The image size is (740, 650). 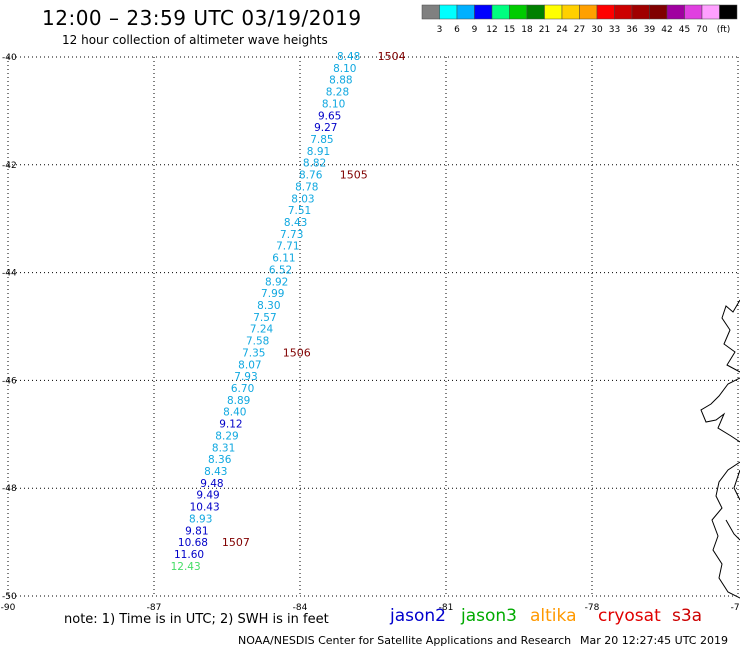 I want to click on wave-height-point: 7.57, so click(x=264, y=318).